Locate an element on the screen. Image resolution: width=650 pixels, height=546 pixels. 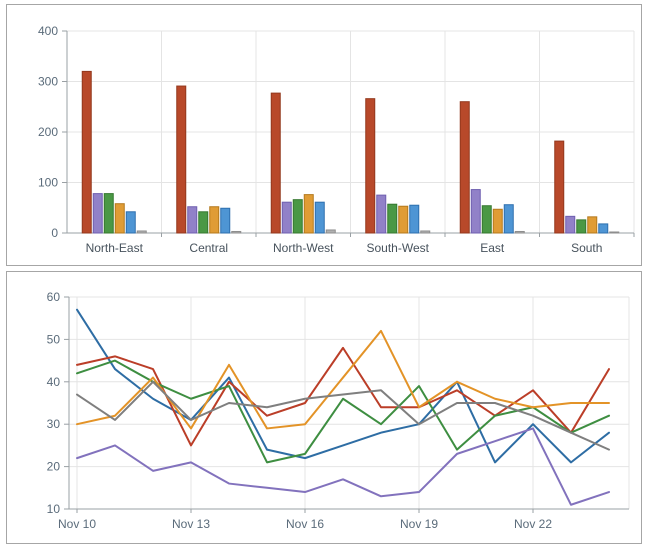
category-label-south: South is located at coordinates (586, 248).